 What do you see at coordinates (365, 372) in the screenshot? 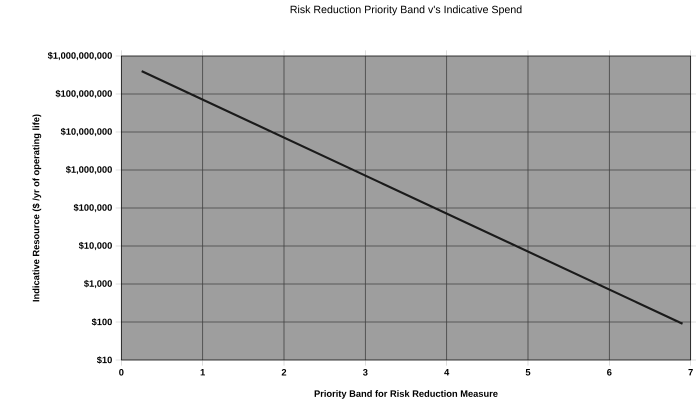
I see `x-tick-label: 3` at bounding box center [365, 372].